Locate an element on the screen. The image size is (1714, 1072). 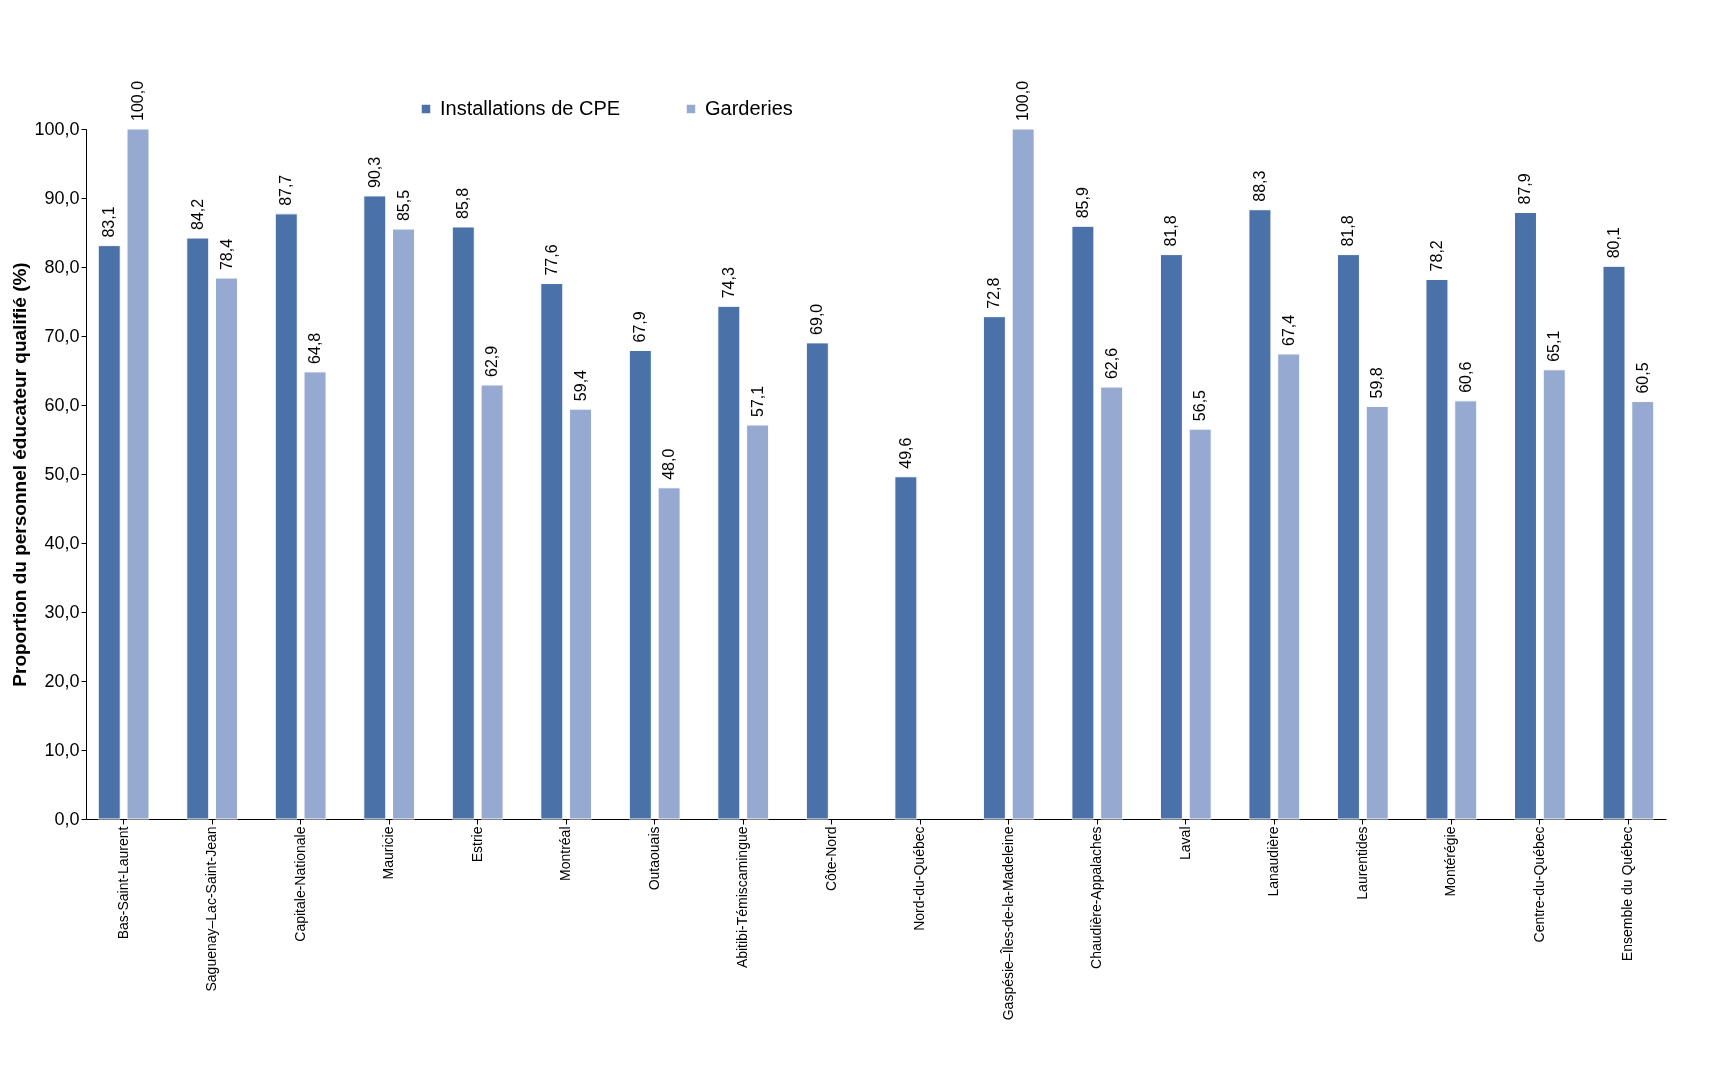
legend-label: Installations de CPE is located at coordinates (530, 108).